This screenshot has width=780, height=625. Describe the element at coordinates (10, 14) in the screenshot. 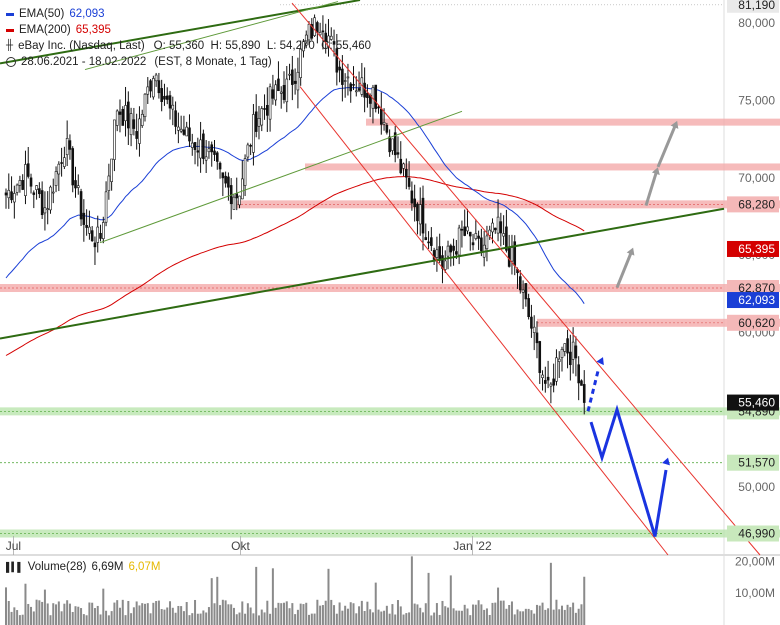

I see `ema50-swatch` at that location.